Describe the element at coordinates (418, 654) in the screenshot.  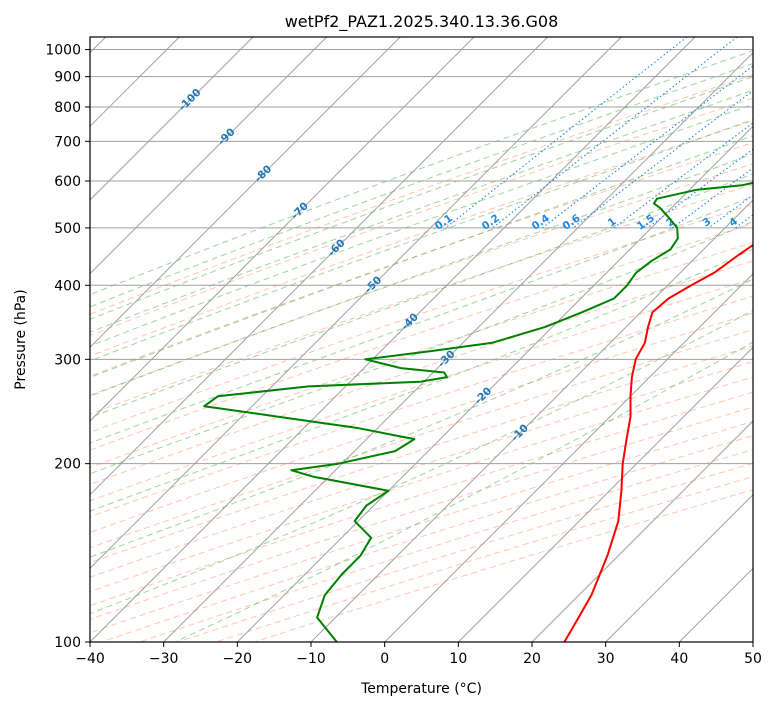
I see `x-axis: −40 −30 −20 −10 0 10 20 30 40 50` at that location.